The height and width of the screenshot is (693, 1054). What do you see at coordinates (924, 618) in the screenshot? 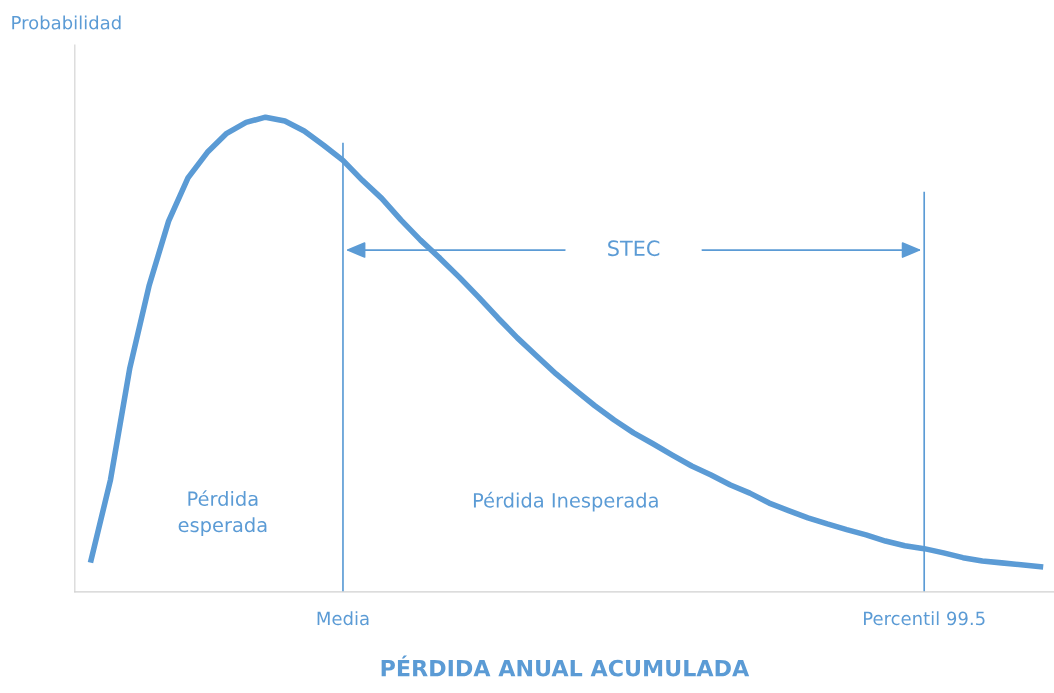
I see `x-tick-label: Percentil 99.5` at bounding box center [924, 618].